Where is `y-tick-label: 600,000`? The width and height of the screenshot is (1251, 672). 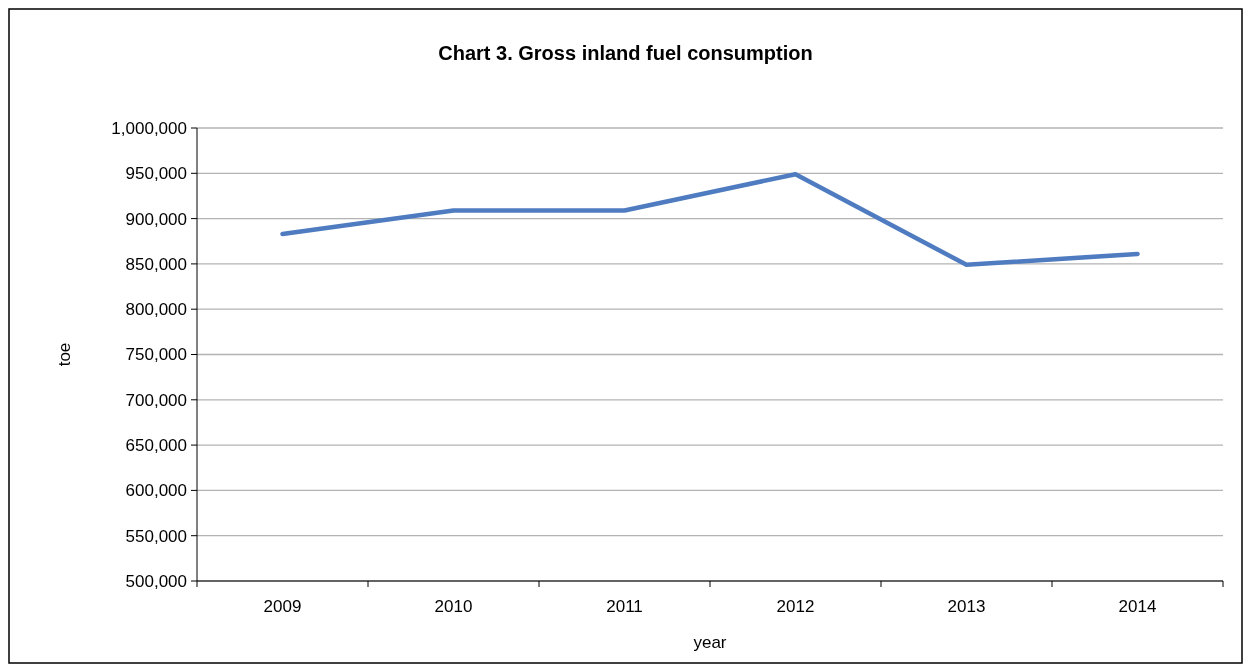 y-tick-label: 600,000 is located at coordinates (156, 491).